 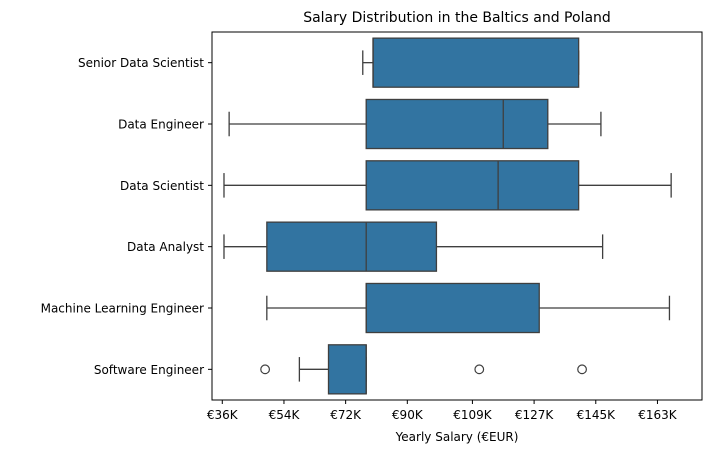 I want to click on x-tick-label-3: €90K, so click(x=408, y=415).